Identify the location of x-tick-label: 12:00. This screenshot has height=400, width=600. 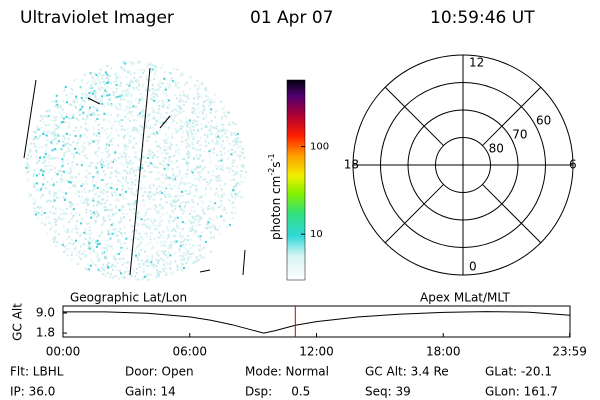
(316, 352).